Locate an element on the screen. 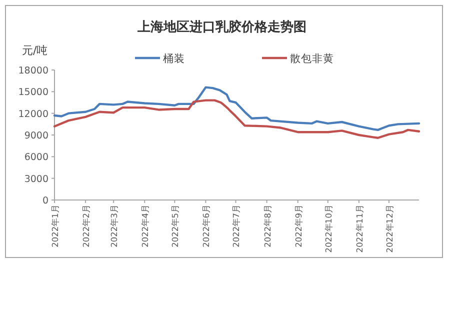  legend-label: 散包非黄 is located at coordinates (312, 58).